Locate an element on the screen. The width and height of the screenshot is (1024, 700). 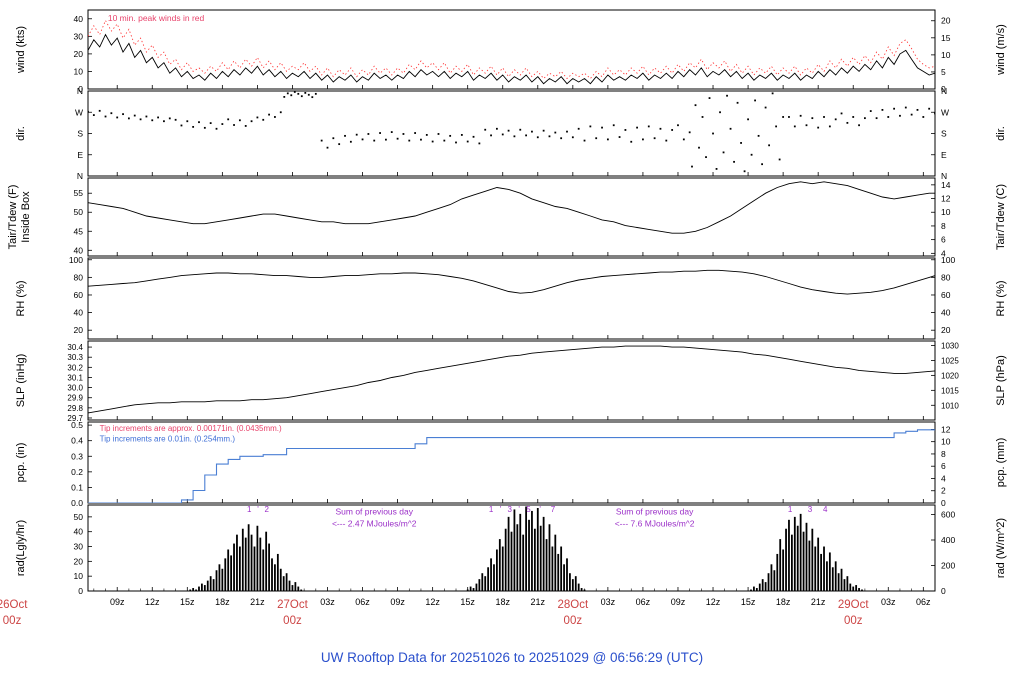
y-axis-title-left: SLP (inHg) is located at coordinates (21, 381).